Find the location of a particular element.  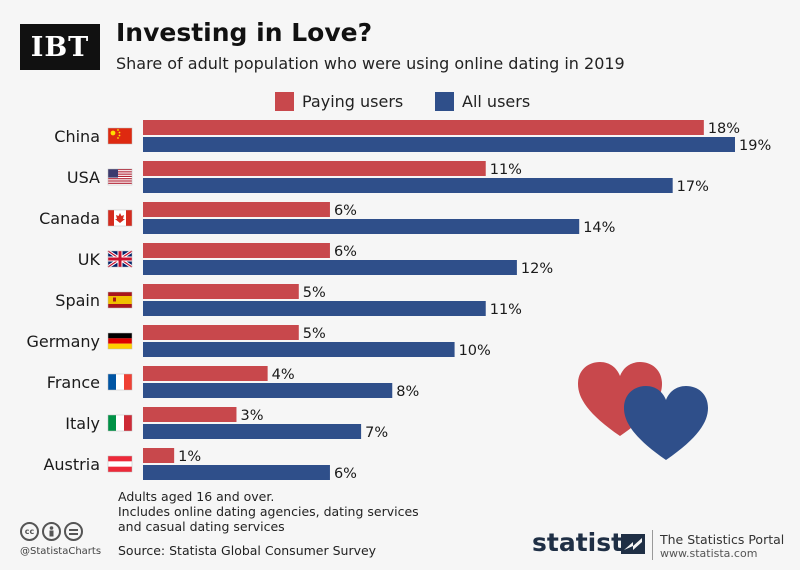

bar-all-germany is located at coordinates (299, 349).